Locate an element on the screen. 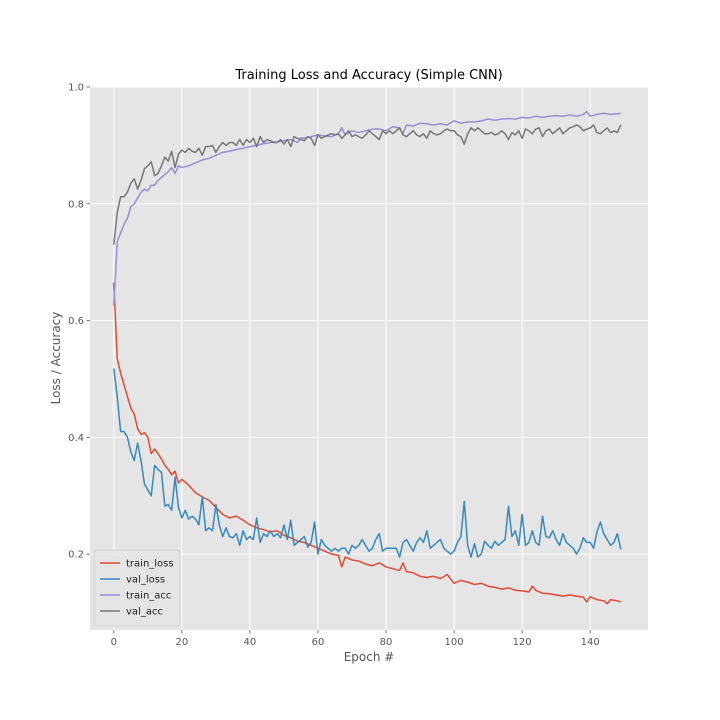  legend: train_loss val_loss train_acc val_acc is located at coordinates (137, 588).